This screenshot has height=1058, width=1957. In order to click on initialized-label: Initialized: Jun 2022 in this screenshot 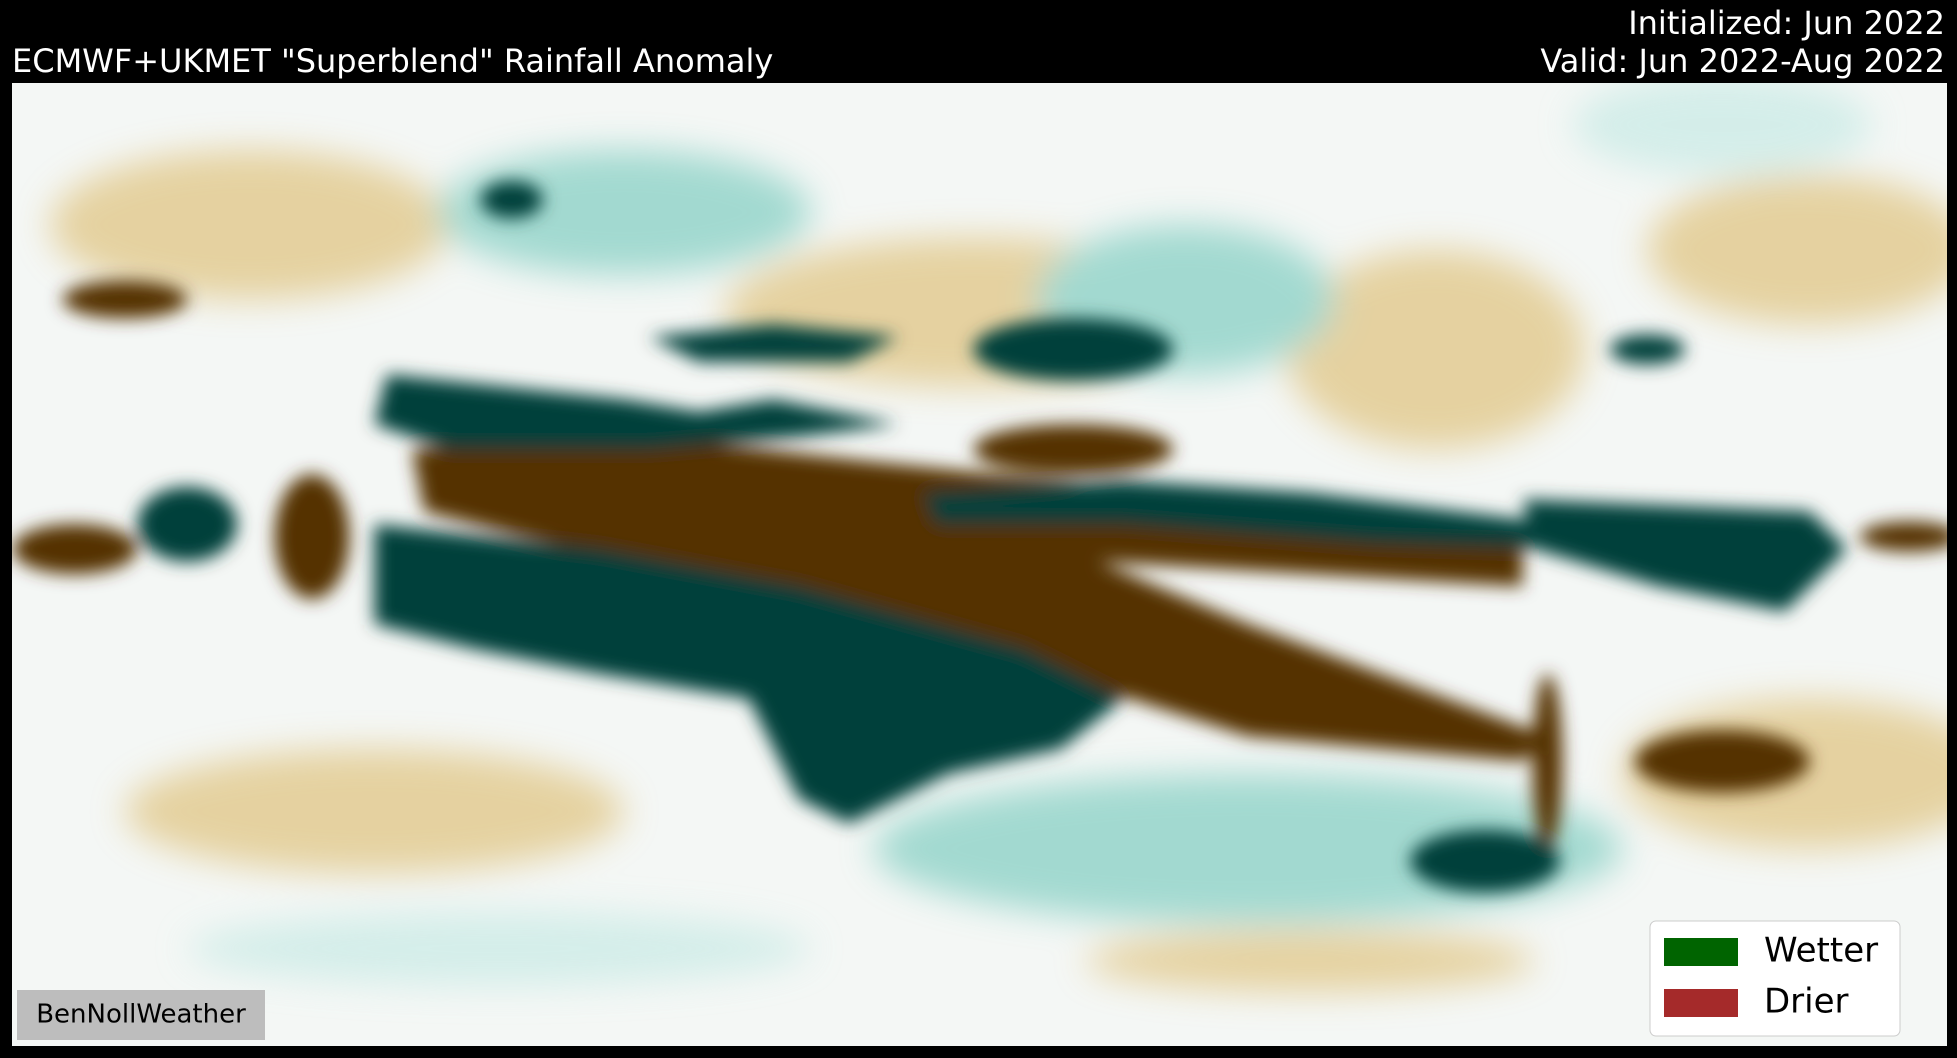, I will do `click(1786, 23)`.